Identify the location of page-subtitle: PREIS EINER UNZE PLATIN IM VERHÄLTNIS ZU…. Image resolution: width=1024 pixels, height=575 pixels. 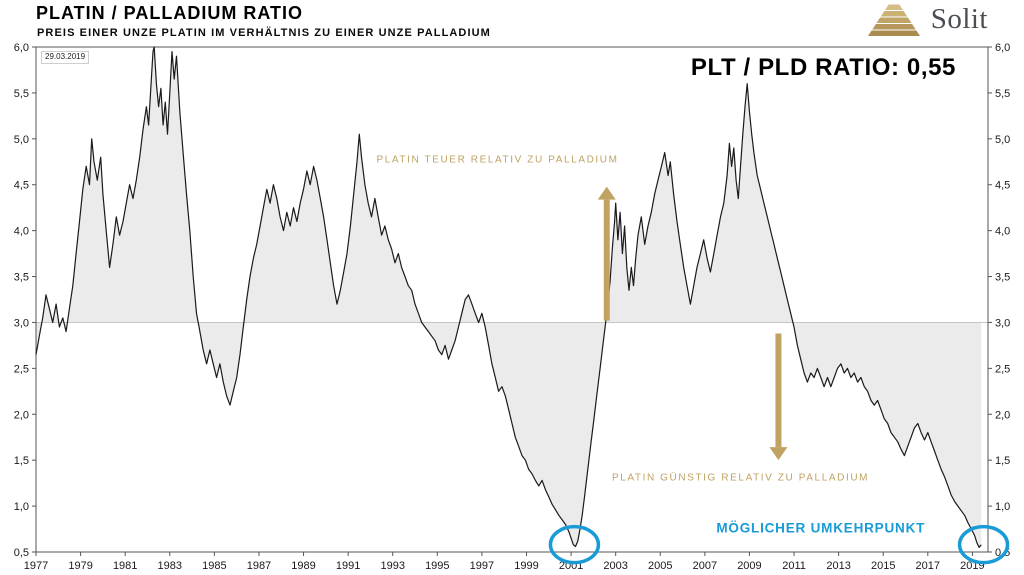
(264, 33).